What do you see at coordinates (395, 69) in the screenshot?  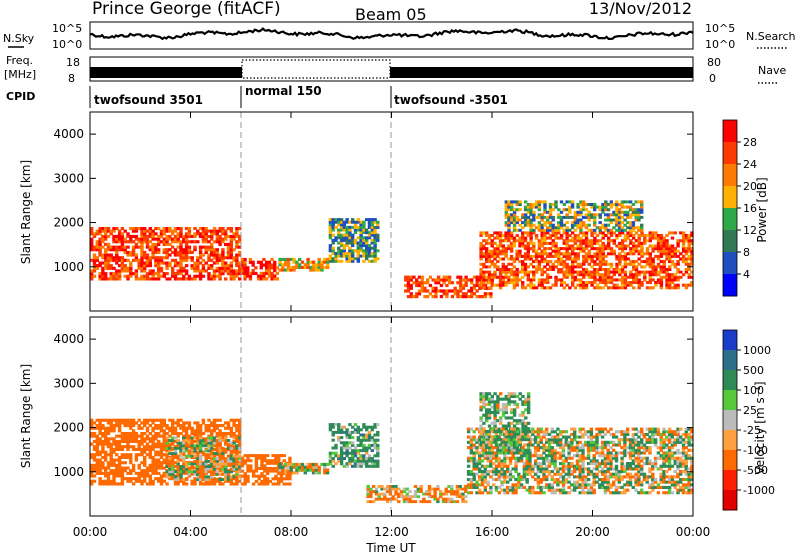 I see `freq-panel: Freq. [MHz] 18 8 80 0 Nave` at bounding box center [395, 69].